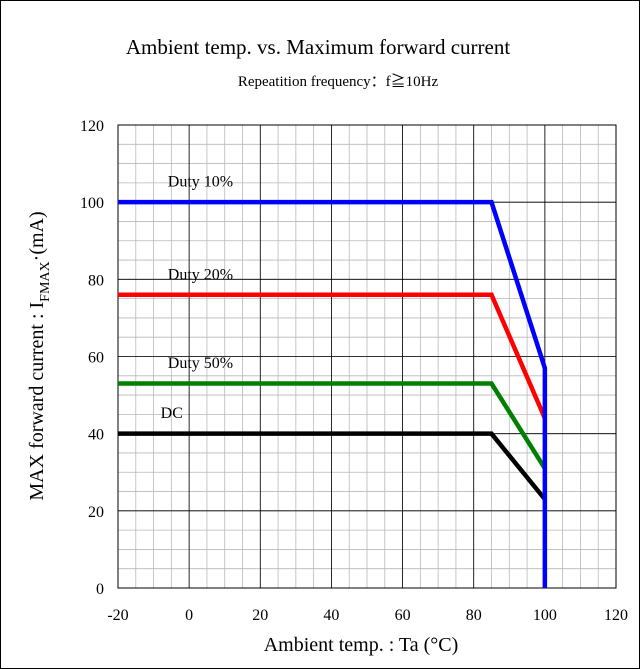  I want to click on x-tick-label: 80, so click(474, 615).